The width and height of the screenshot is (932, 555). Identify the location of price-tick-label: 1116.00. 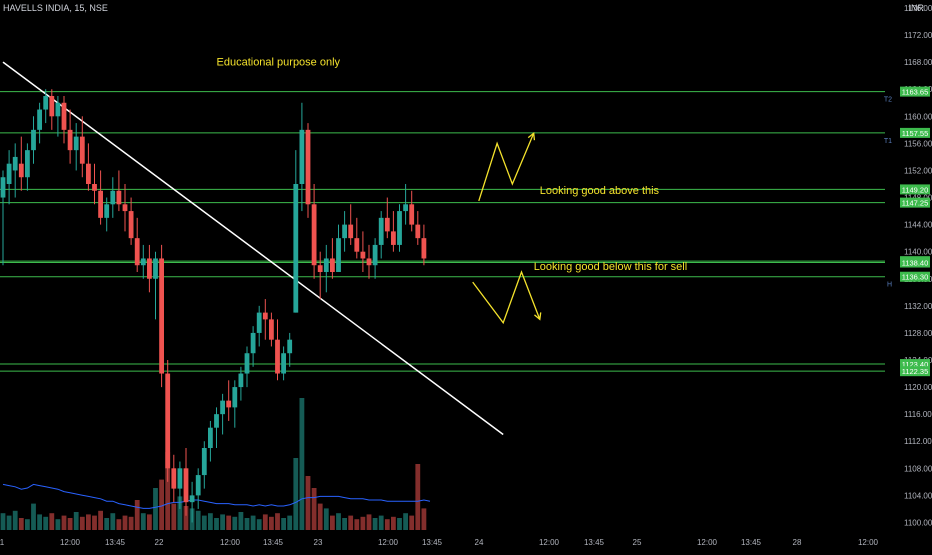
(918, 414).